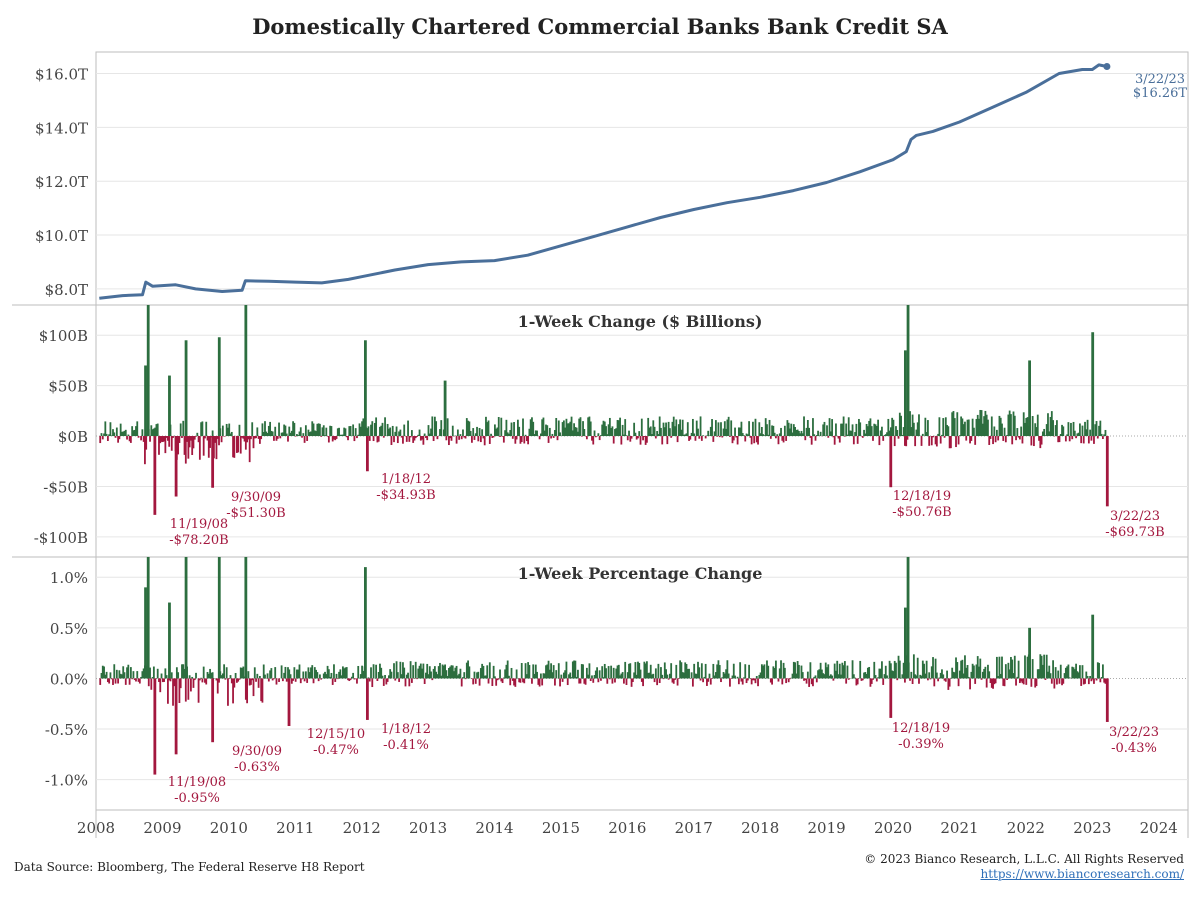 The image size is (1200, 900). What do you see at coordinates (1134, 732) in the screenshot?
I see `annotation-date: 3/22/23` at bounding box center [1134, 732].